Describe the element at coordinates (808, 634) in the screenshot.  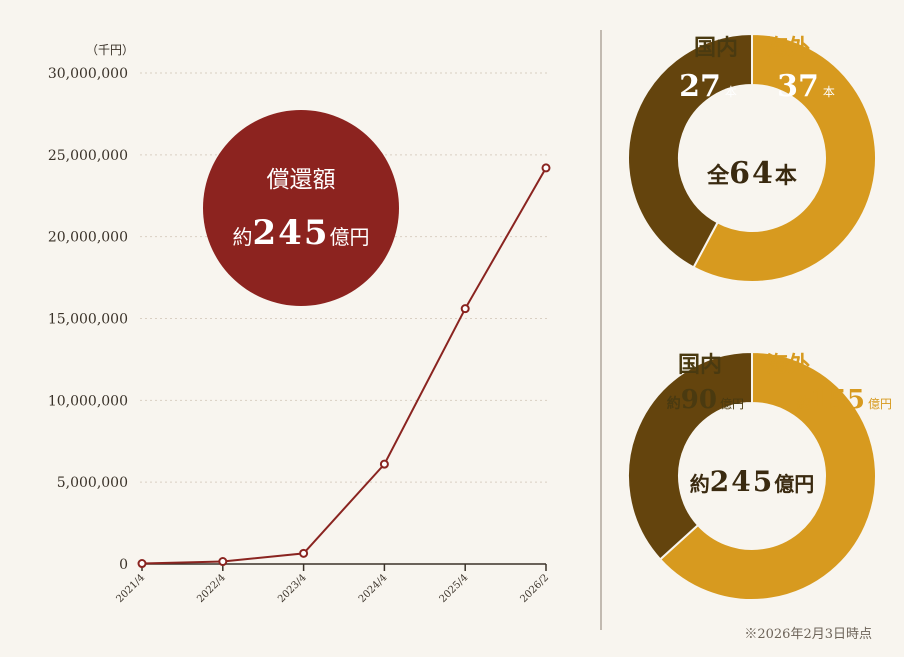
I see `footnote: ※2026年2月3日時点` at that location.